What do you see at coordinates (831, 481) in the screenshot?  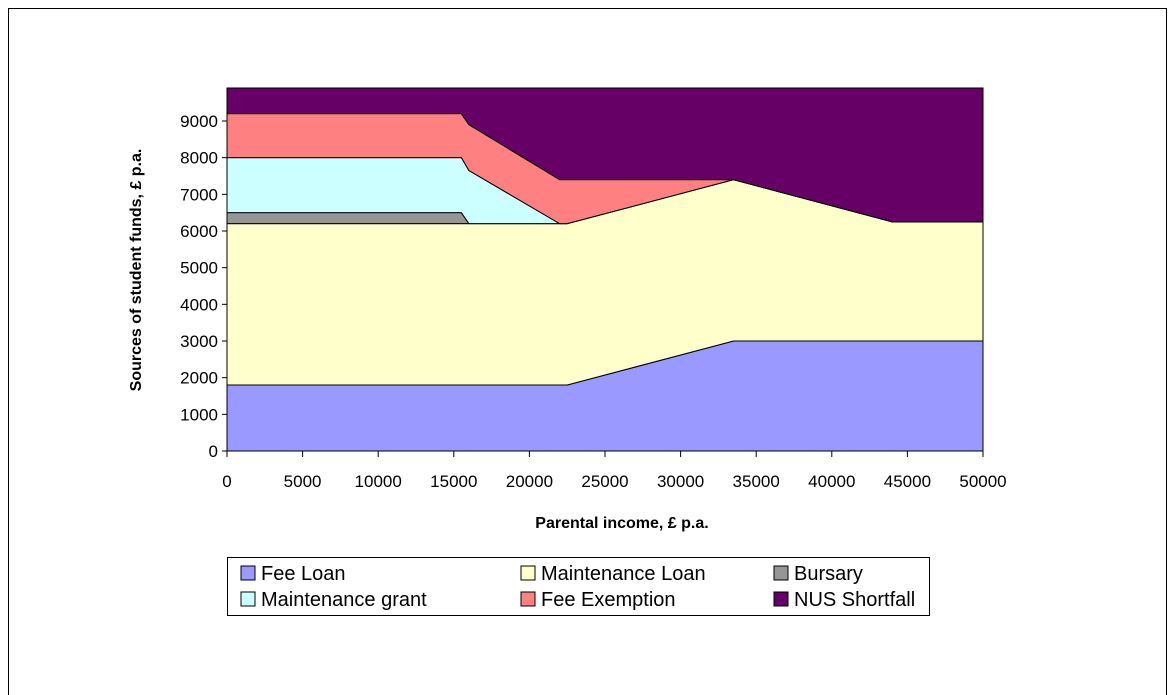 I see `x-tick-label: 40000` at bounding box center [831, 481].